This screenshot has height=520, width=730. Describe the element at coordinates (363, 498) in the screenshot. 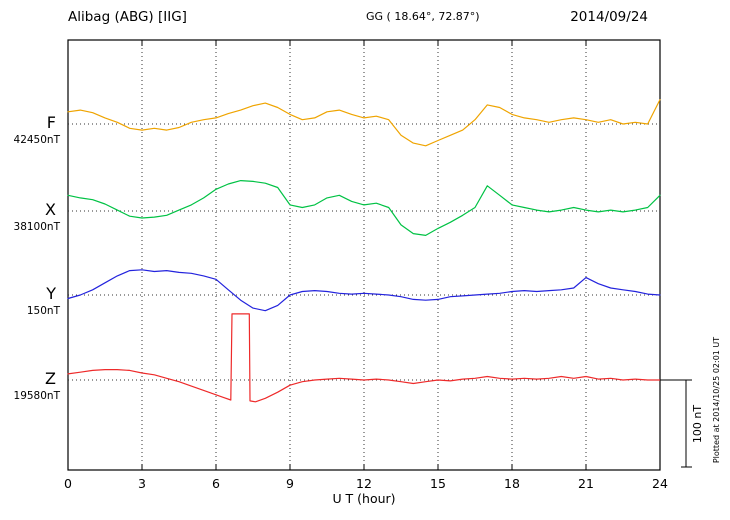

I see `x-axis-label: U T (hour)` at that location.